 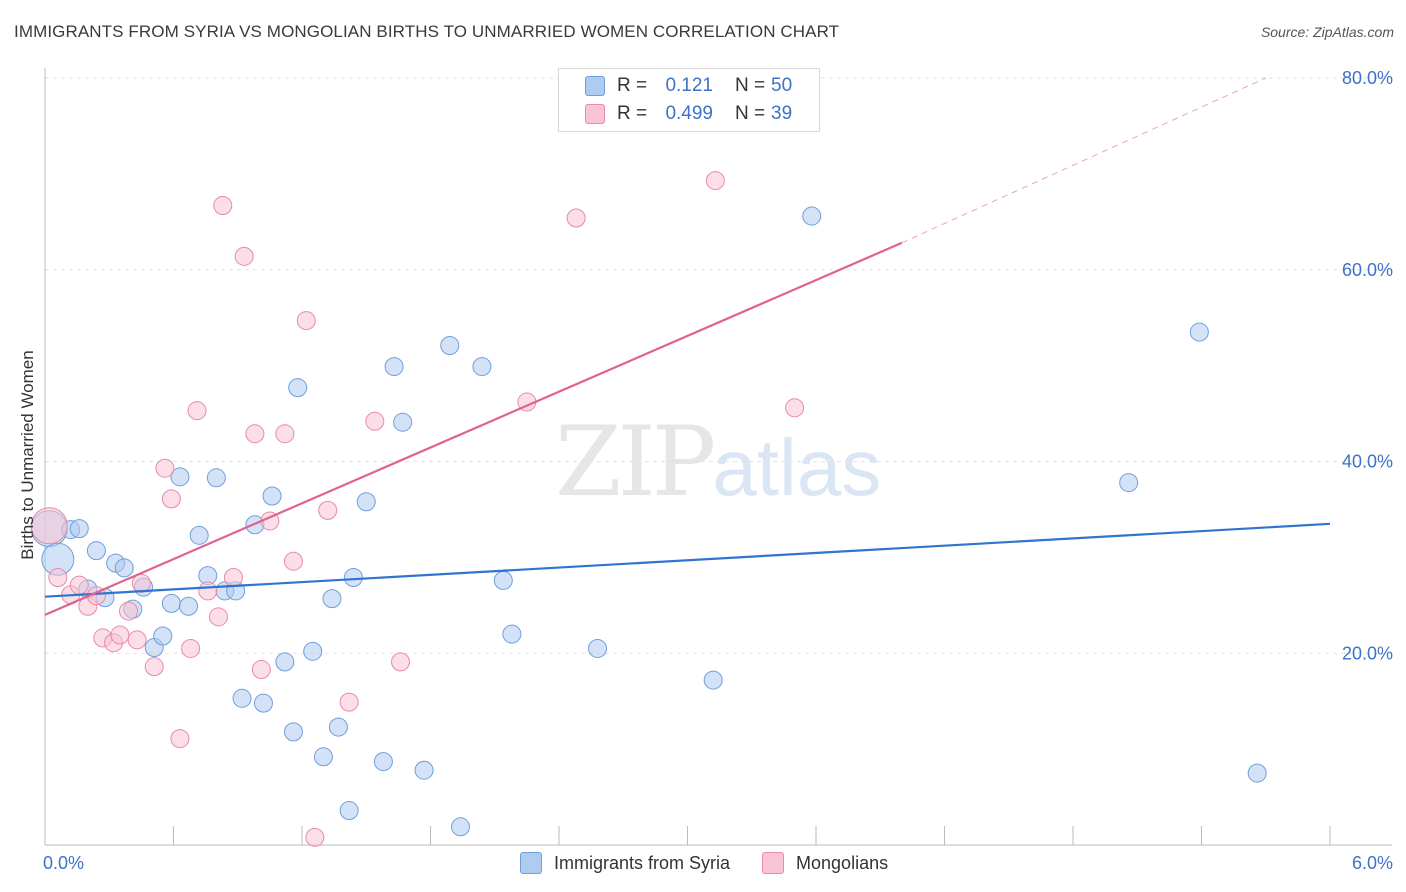 What do you see at coordinates (842, 862) in the screenshot?
I see `legend-label-mongolians: Mongolians` at bounding box center [842, 862].